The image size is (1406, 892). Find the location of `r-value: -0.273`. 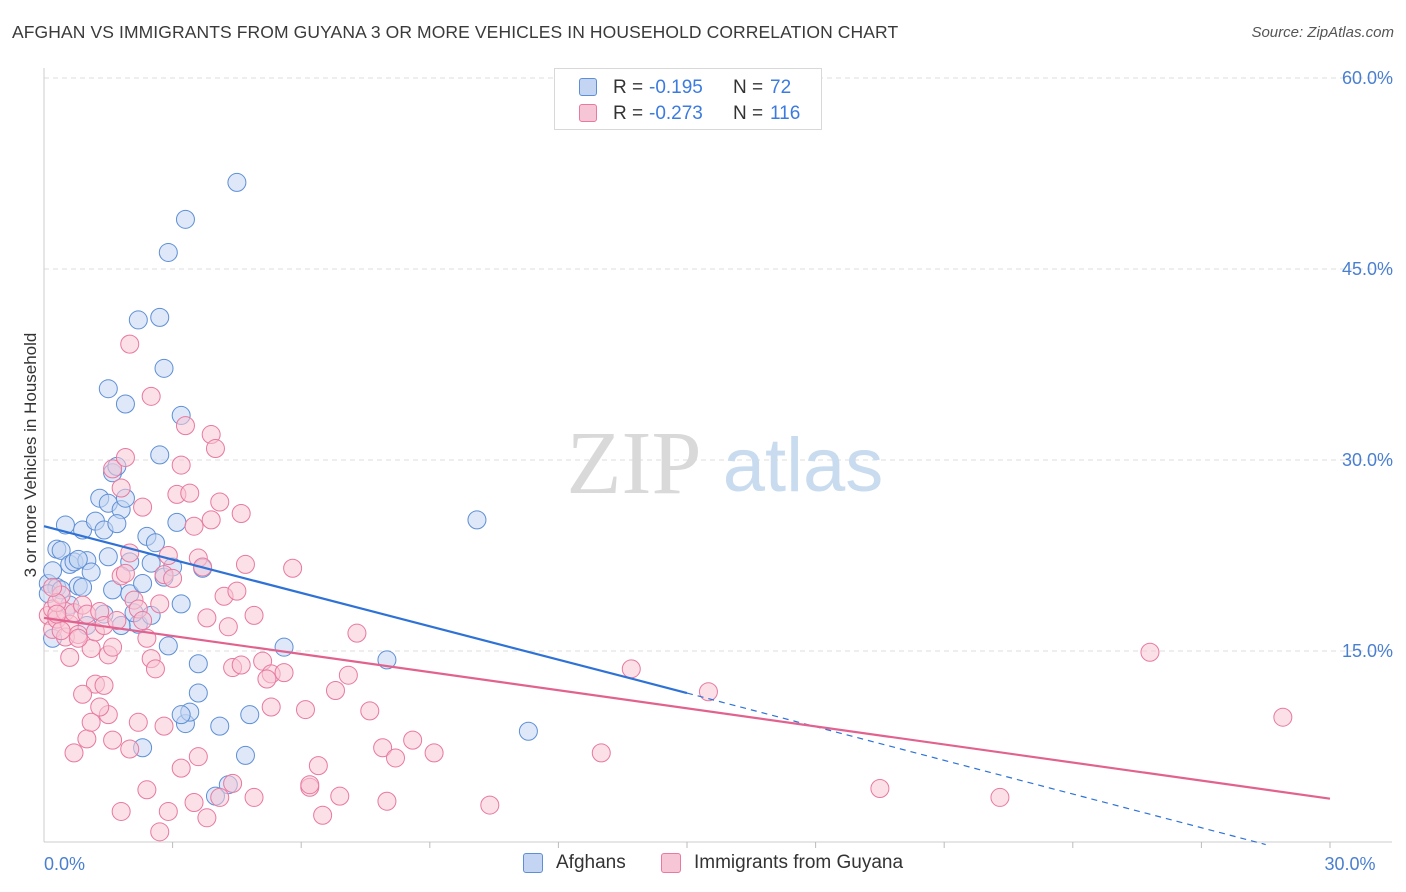

r-value: -0.273 is located at coordinates (676, 113).